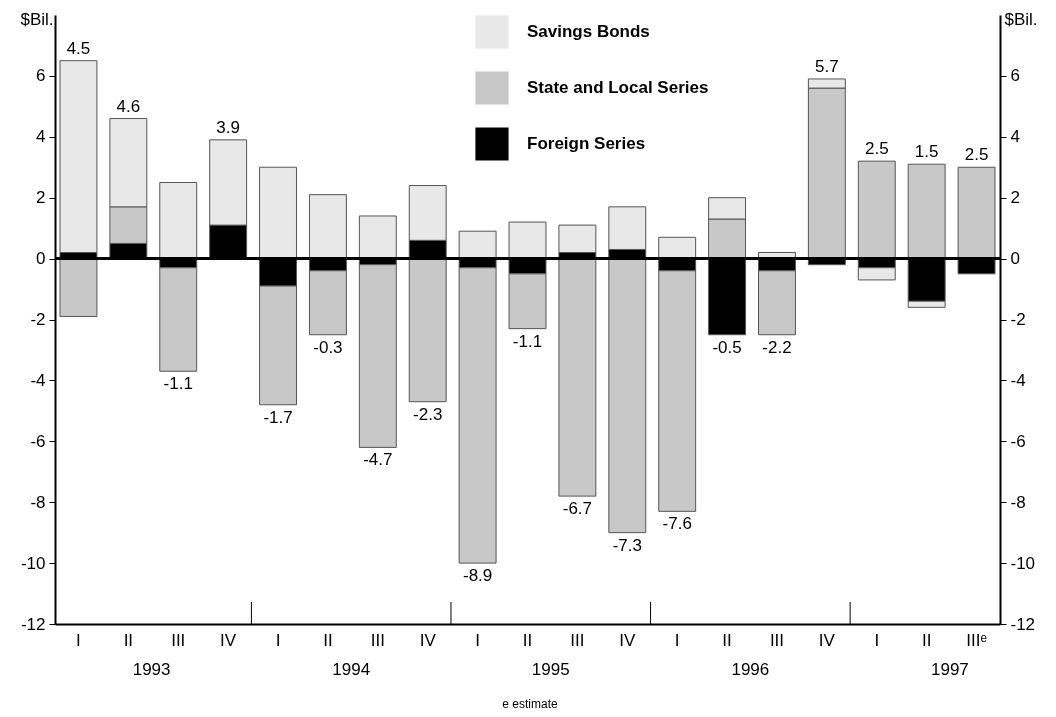 Image resolution: width=1056 pixels, height=717 pixels. What do you see at coordinates (378, 460) in the screenshot?
I see `total-label: -4.7` at bounding box center [378, 460].